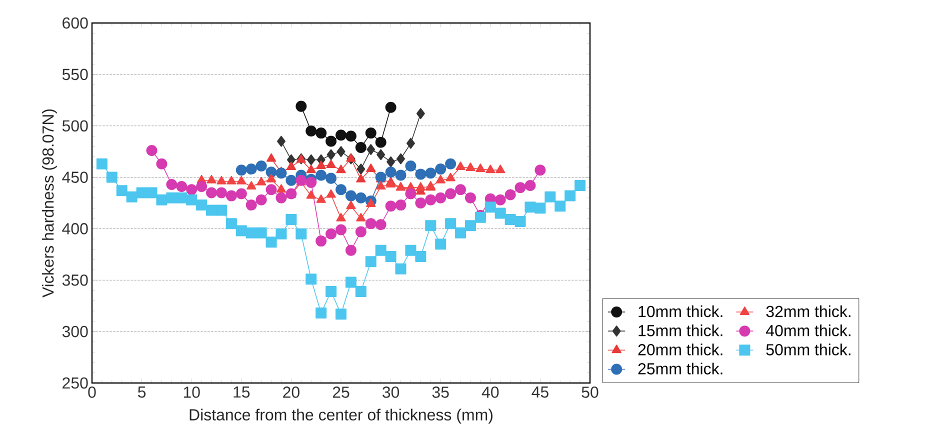 The width and height of the screenshot is (941, 447). What do you see at coordinates (92, 392) in the screenshot?
I see `x-tick-label: 0` at bounding box center [92, 392].